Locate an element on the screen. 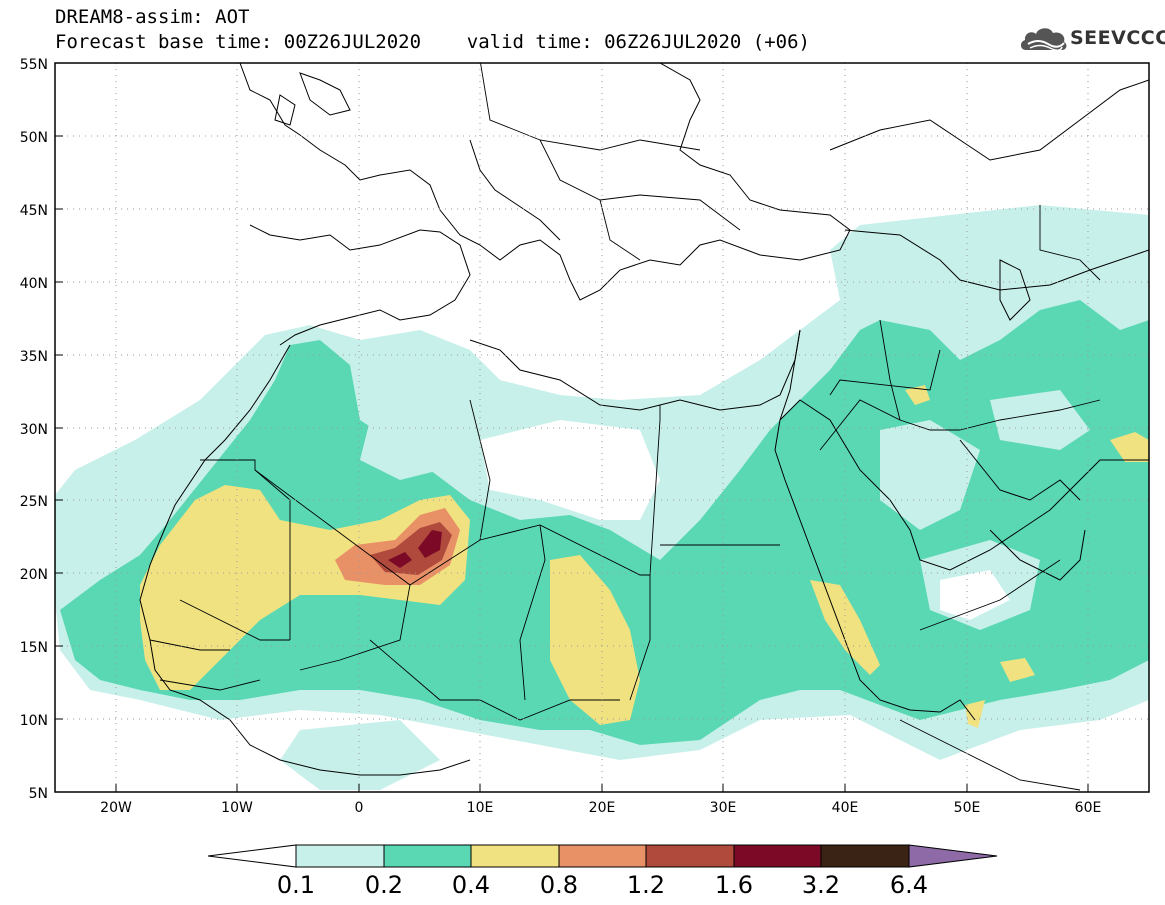 The image size is (1165, 905). lon-label: 0 is located at coordinates (359, 808).